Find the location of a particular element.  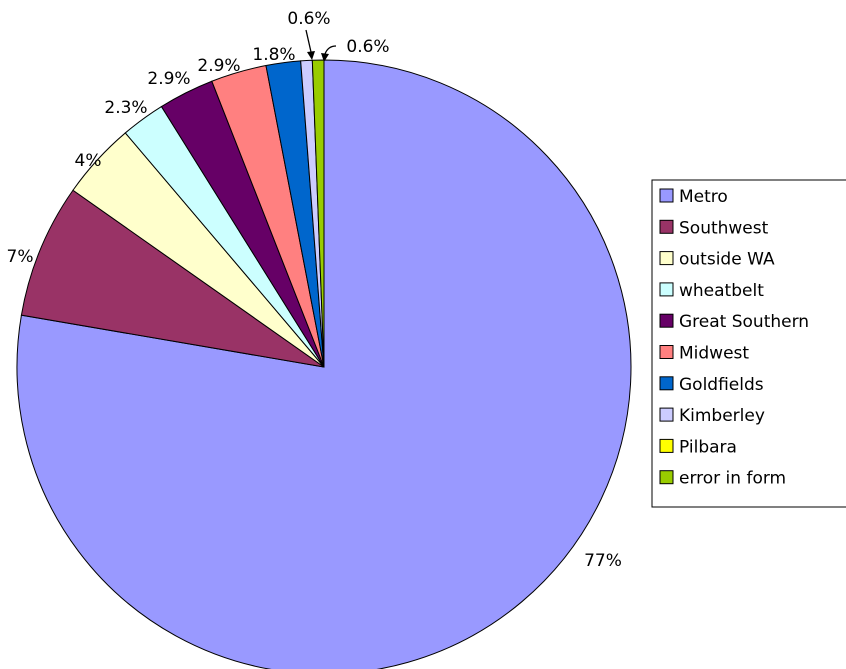

slice-label-wheatbelt: 2.3% is located at coordinates (125, 108).